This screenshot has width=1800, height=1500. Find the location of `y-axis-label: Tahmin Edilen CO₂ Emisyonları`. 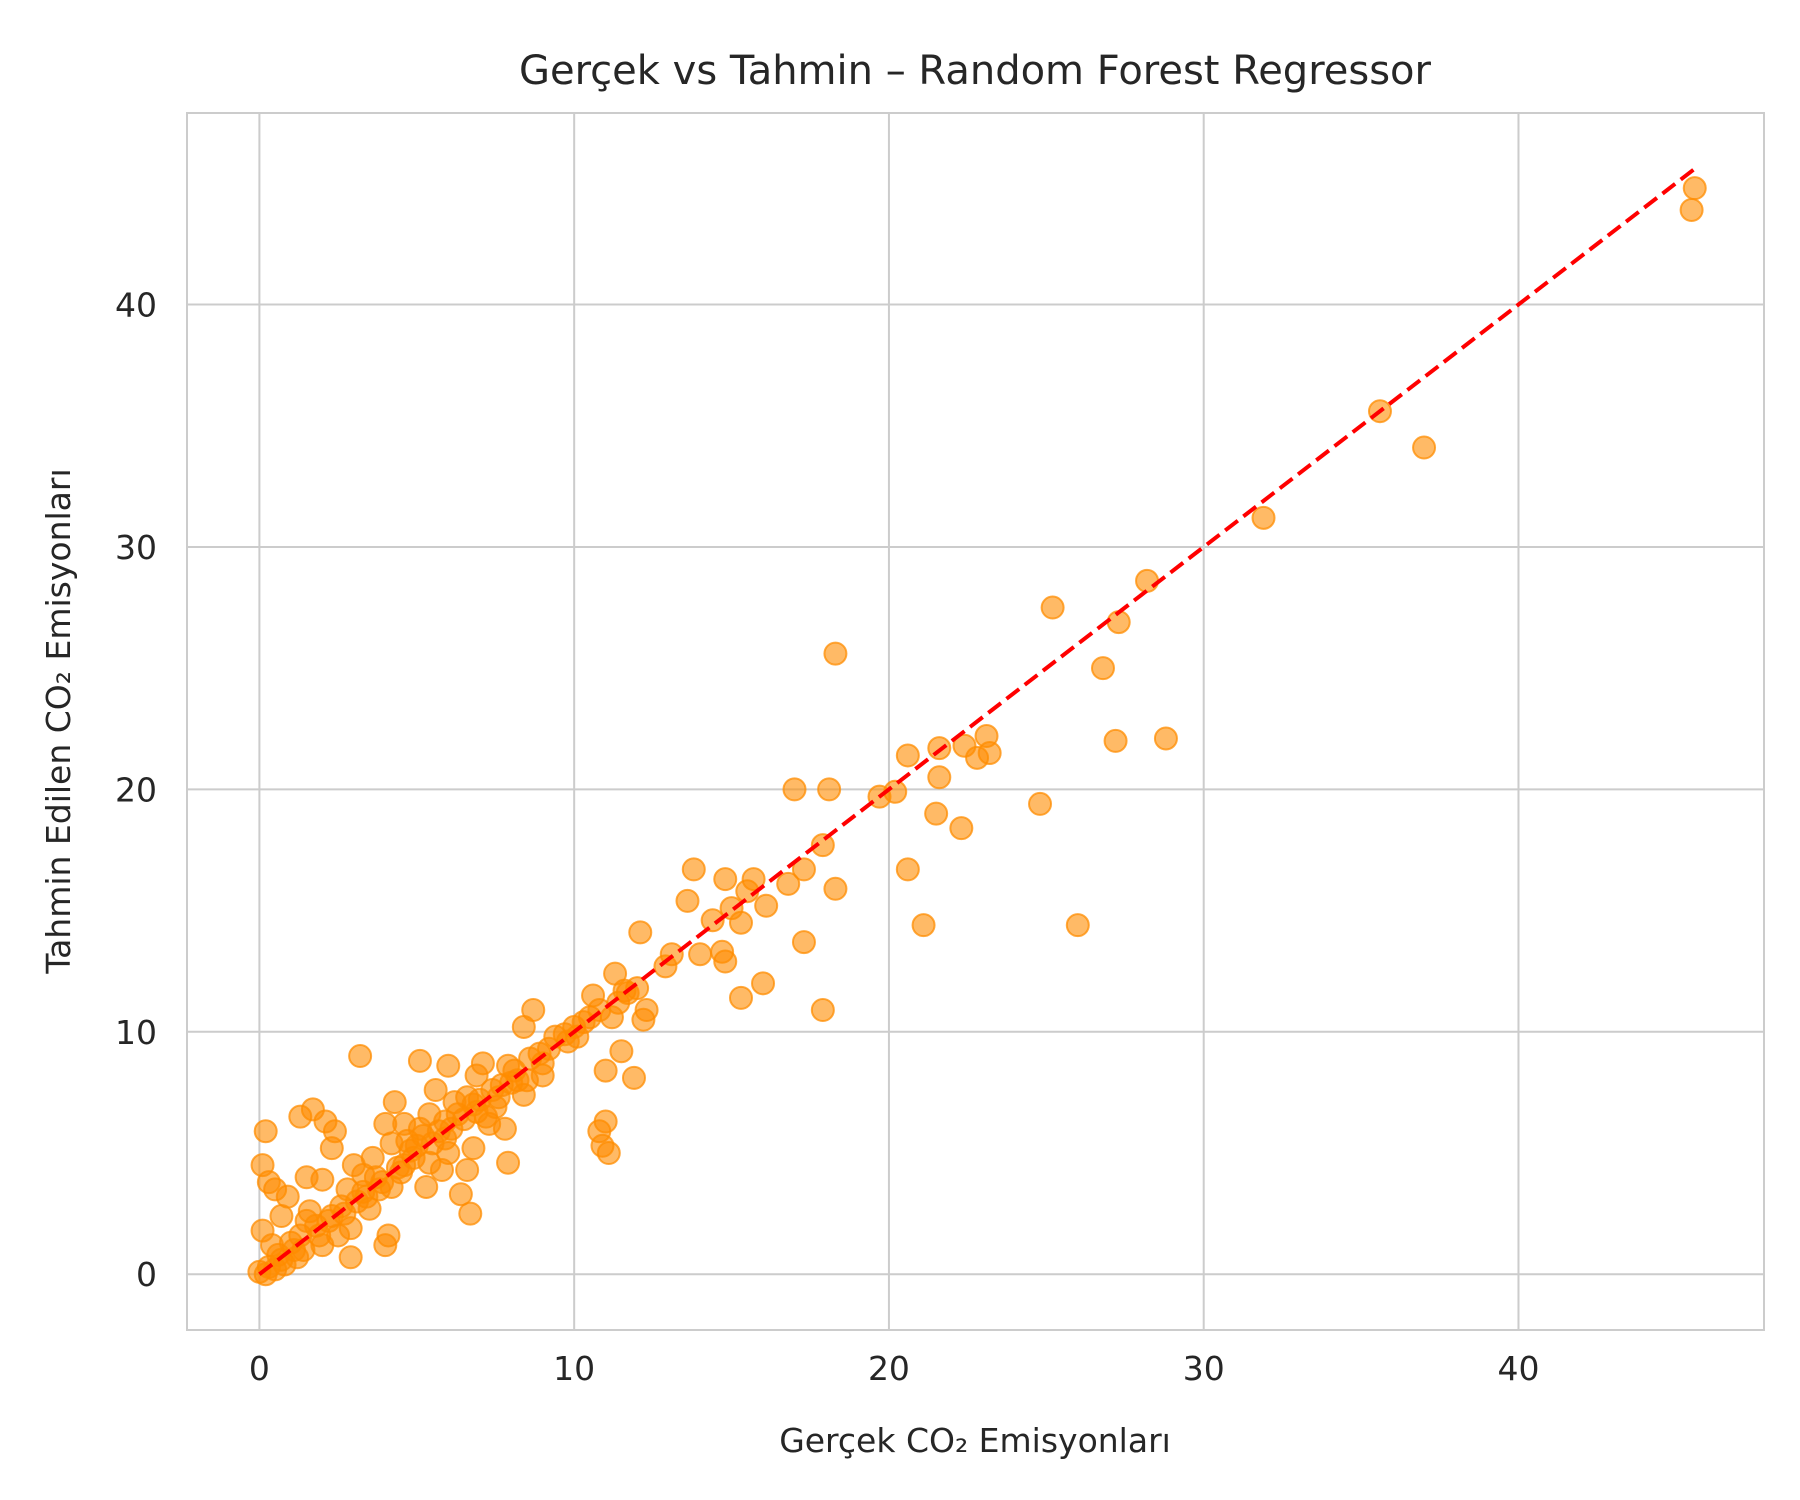

y-axis-label: Tahmin Edilen CO₂ Emisyonları is located at coordinates (58, 721).